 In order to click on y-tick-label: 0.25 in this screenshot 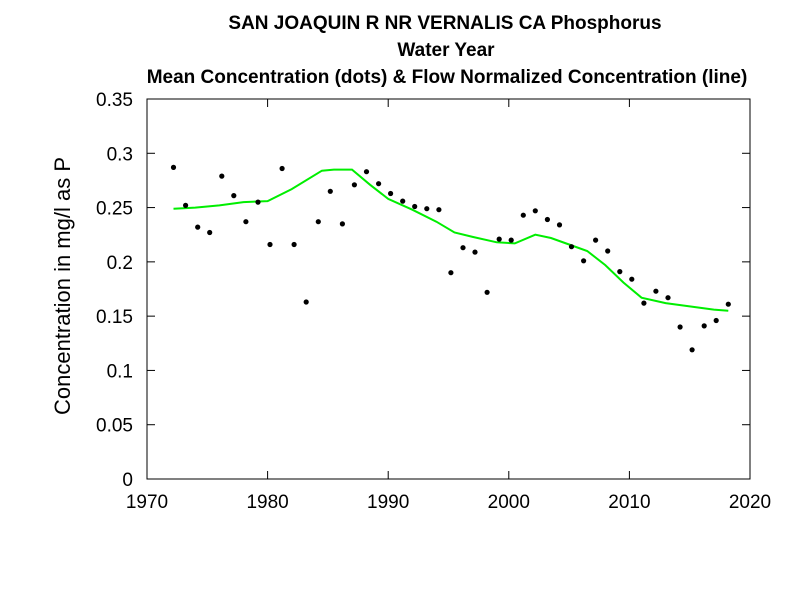, I will do `click(114, 209)`.